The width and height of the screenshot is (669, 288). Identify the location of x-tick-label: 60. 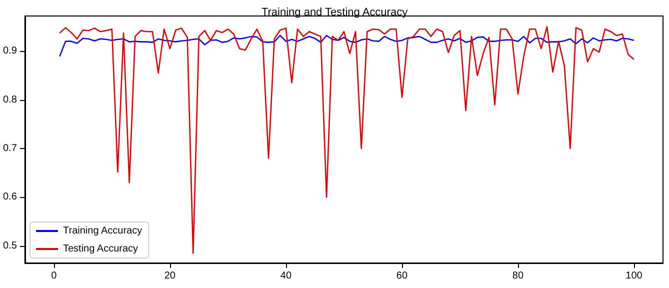
(402, 276).